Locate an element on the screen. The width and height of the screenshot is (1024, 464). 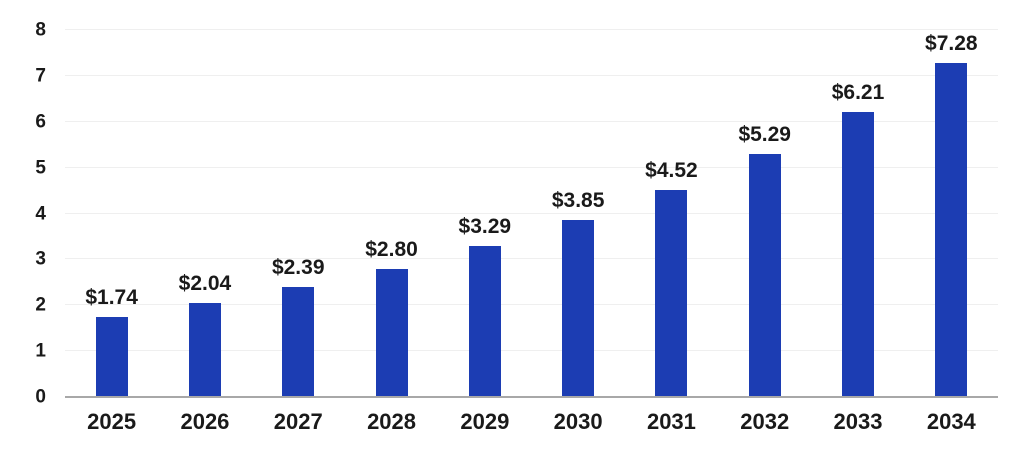
x-tick-label: 2032 is located at coordinates (765, 421).